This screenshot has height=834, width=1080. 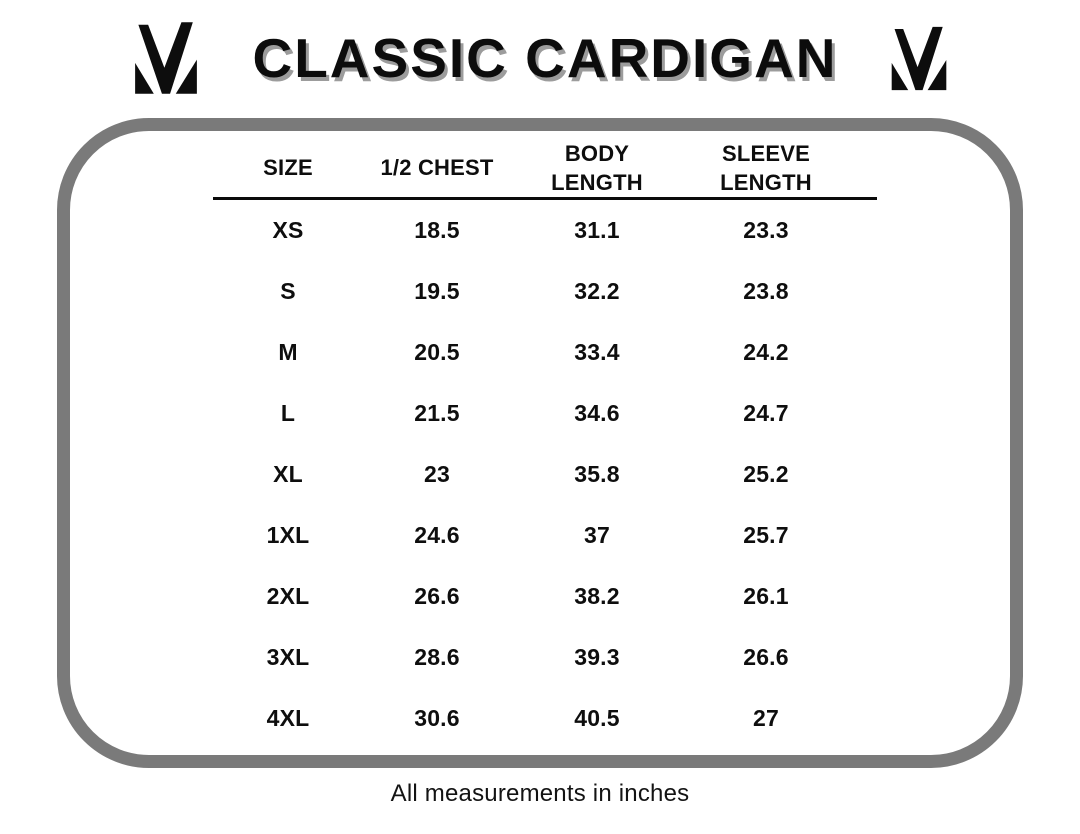 What do you see at coordinates (288, 718) in the screenshot?
I see `size-label: 4XL` at bounding box center [288, 718].